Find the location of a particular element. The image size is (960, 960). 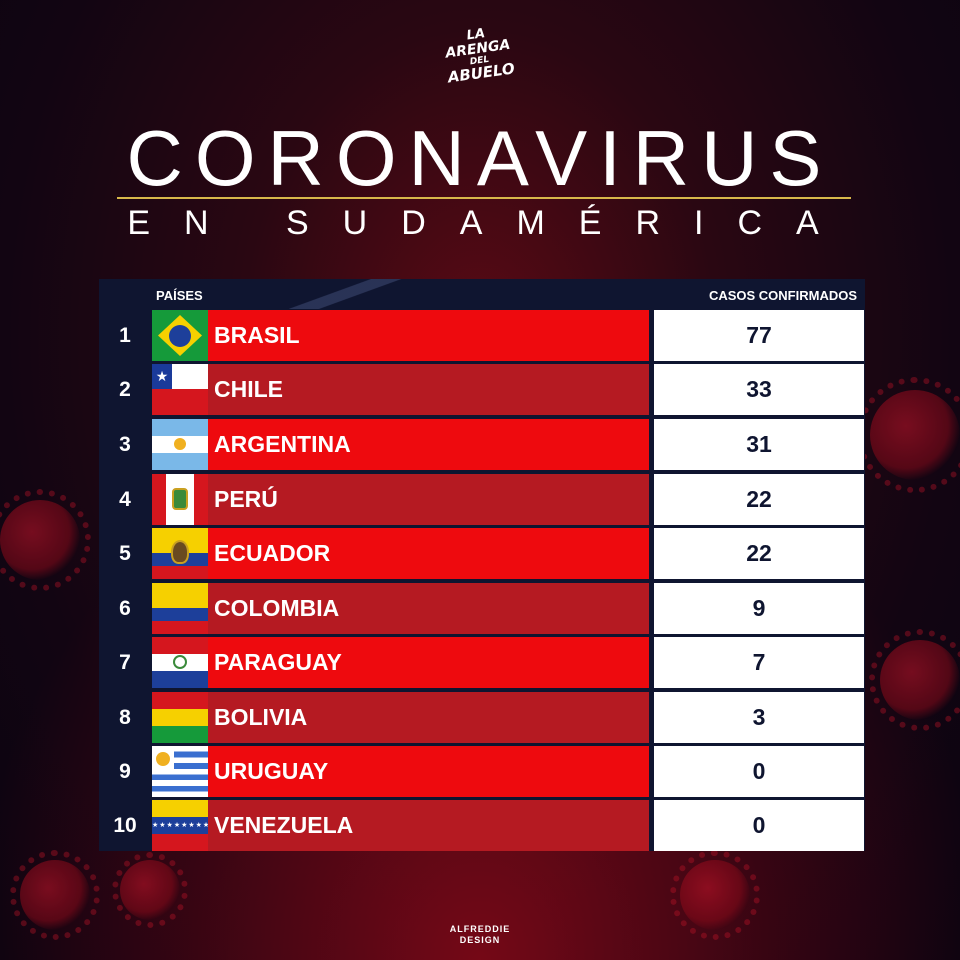

ecuador-flag is located at coordinates (180, 553).